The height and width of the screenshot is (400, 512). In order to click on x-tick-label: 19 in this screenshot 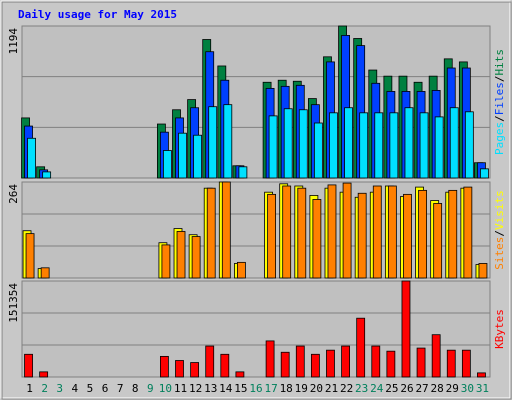, I will do `click(301, 388)`.